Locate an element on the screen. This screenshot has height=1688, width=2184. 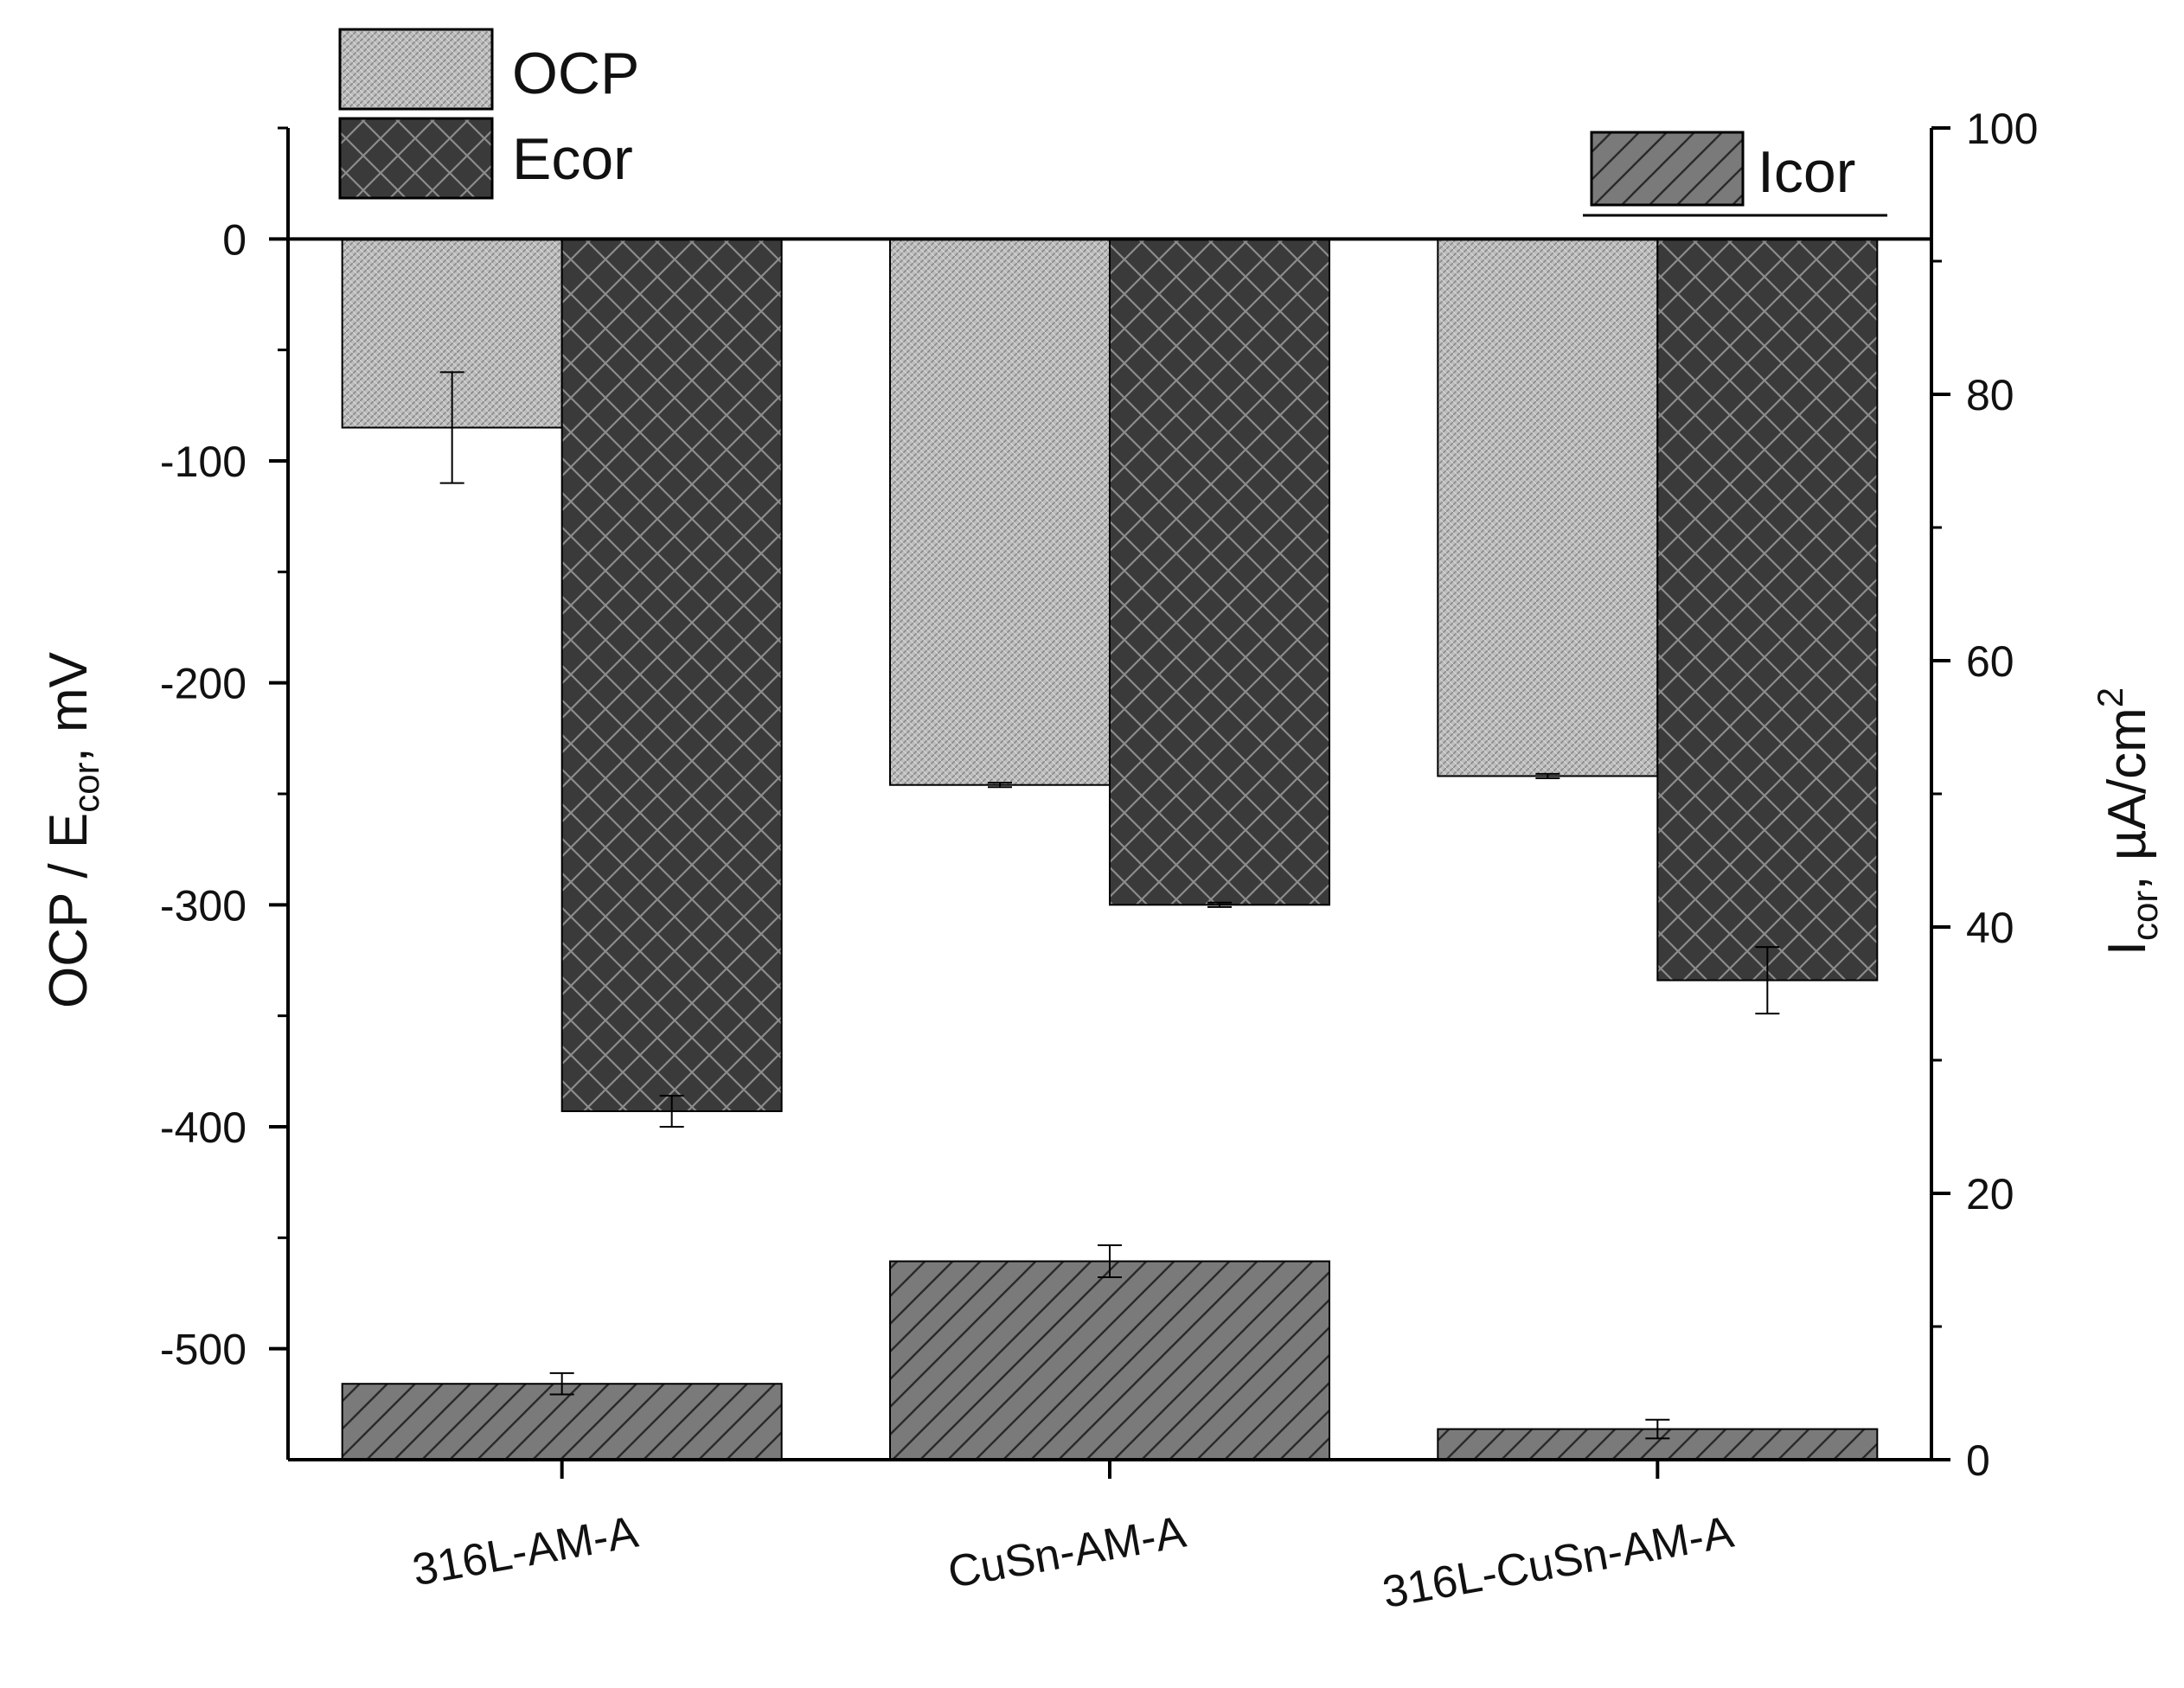
left-tick-label: -200 is located at coordinates (203, 684).